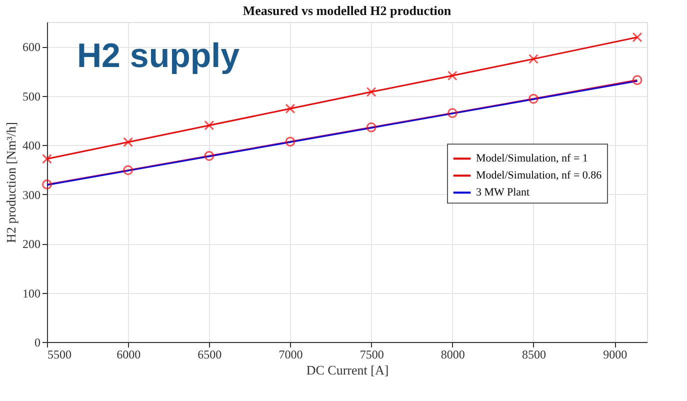 Image resolution: width=687 pixels, height=401 pixels. I want to click on y-tick-label: 300, so click(31, 195).